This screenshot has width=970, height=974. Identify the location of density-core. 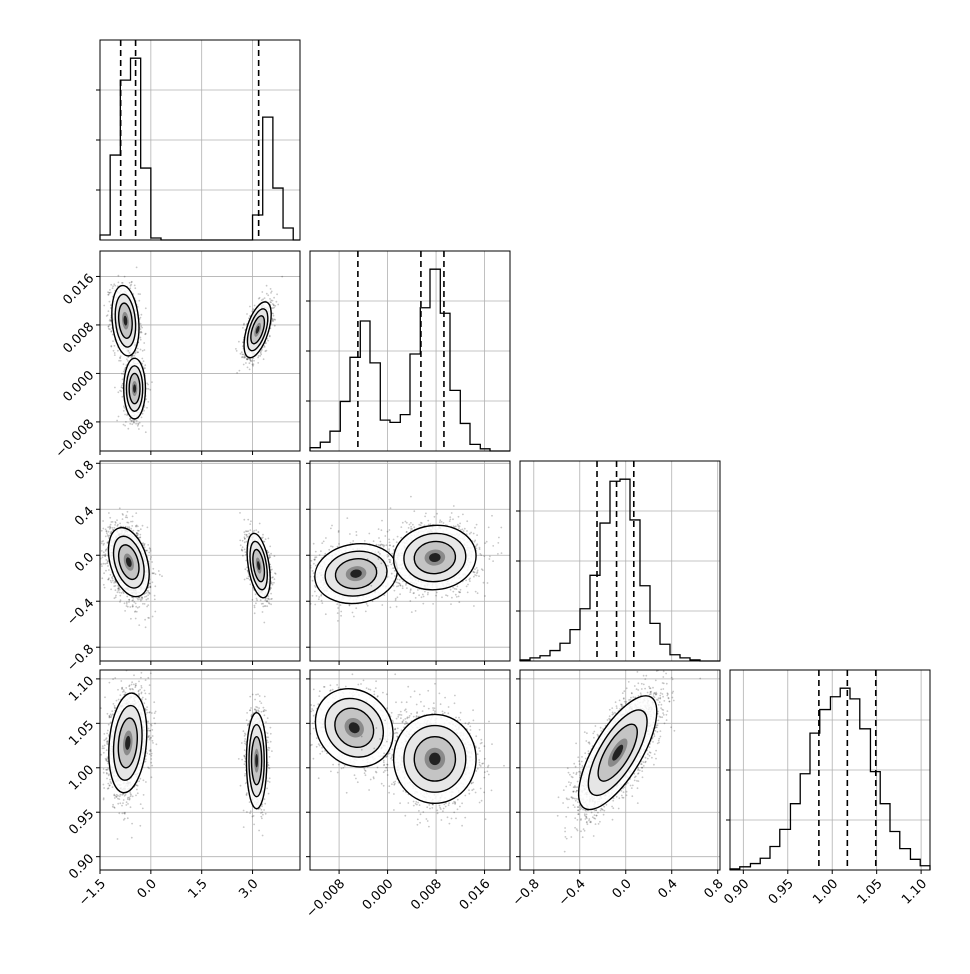
(134, 388).